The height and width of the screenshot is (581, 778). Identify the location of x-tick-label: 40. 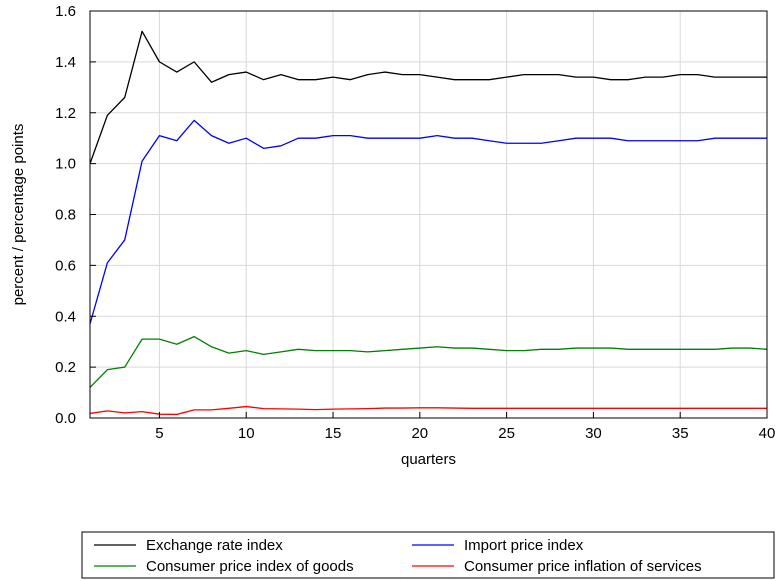
(767, 433).